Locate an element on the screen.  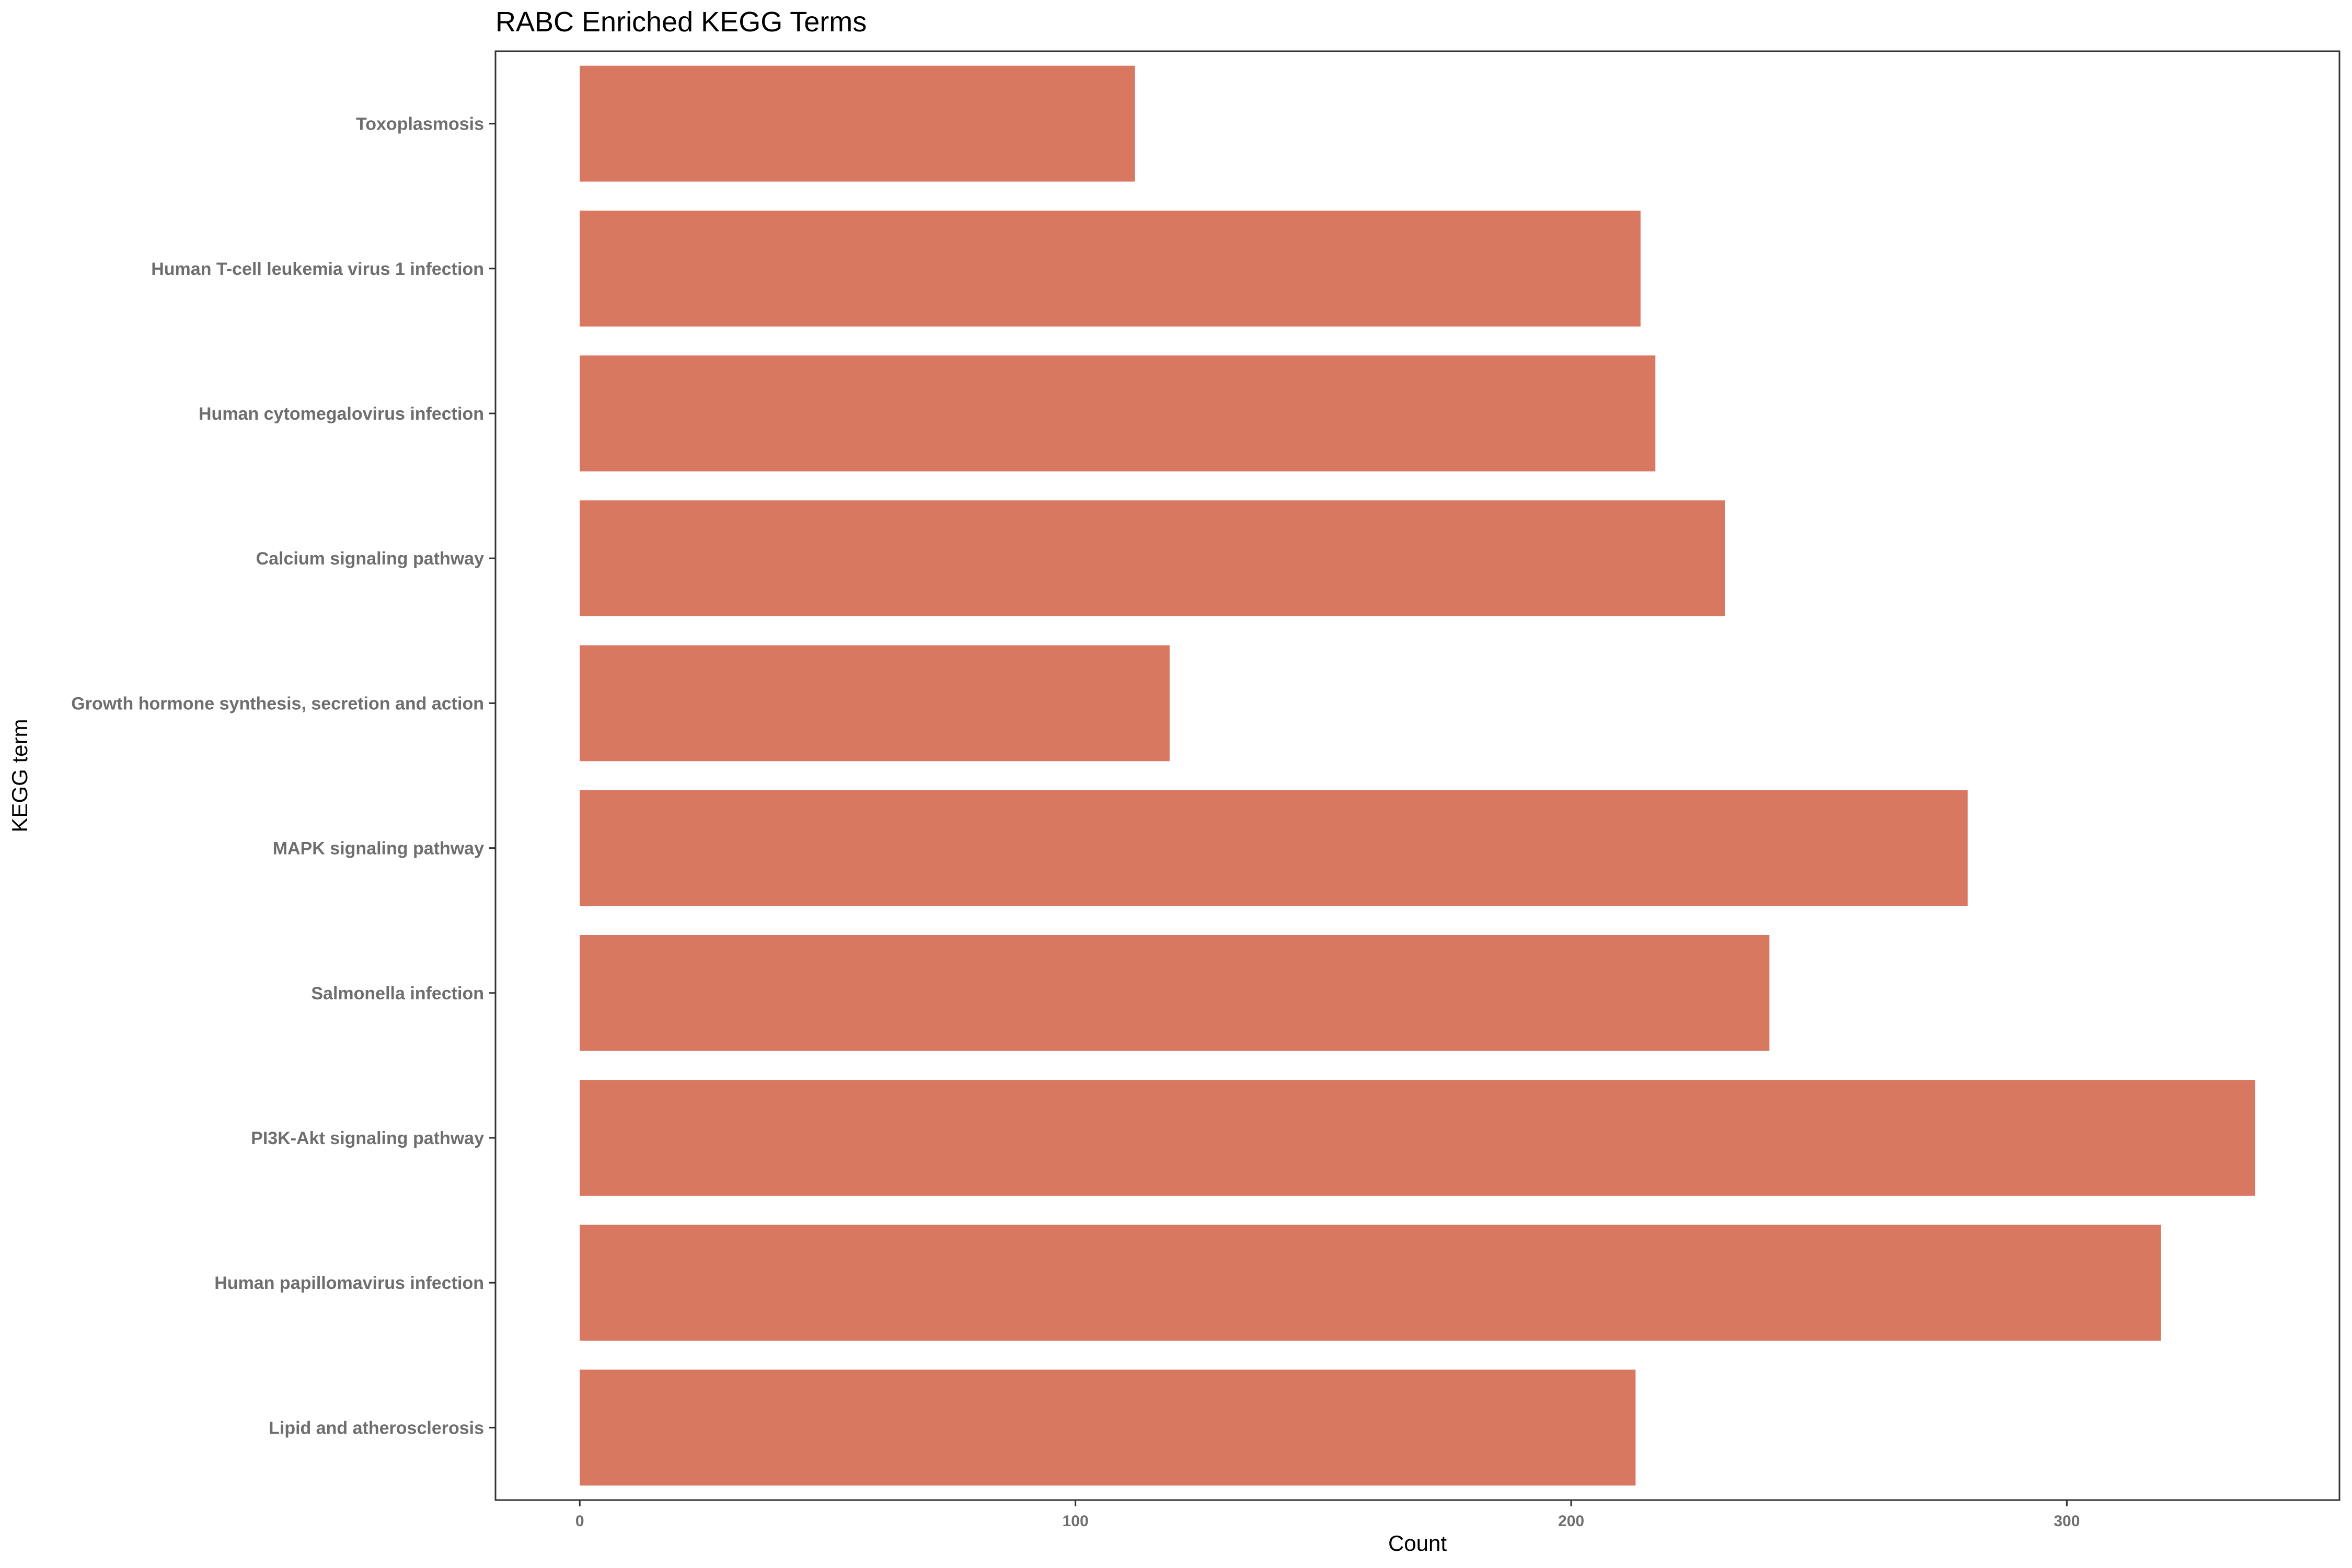
chart-title: RABC Enriched KEGG Terms is located at coordinates (681, 22).